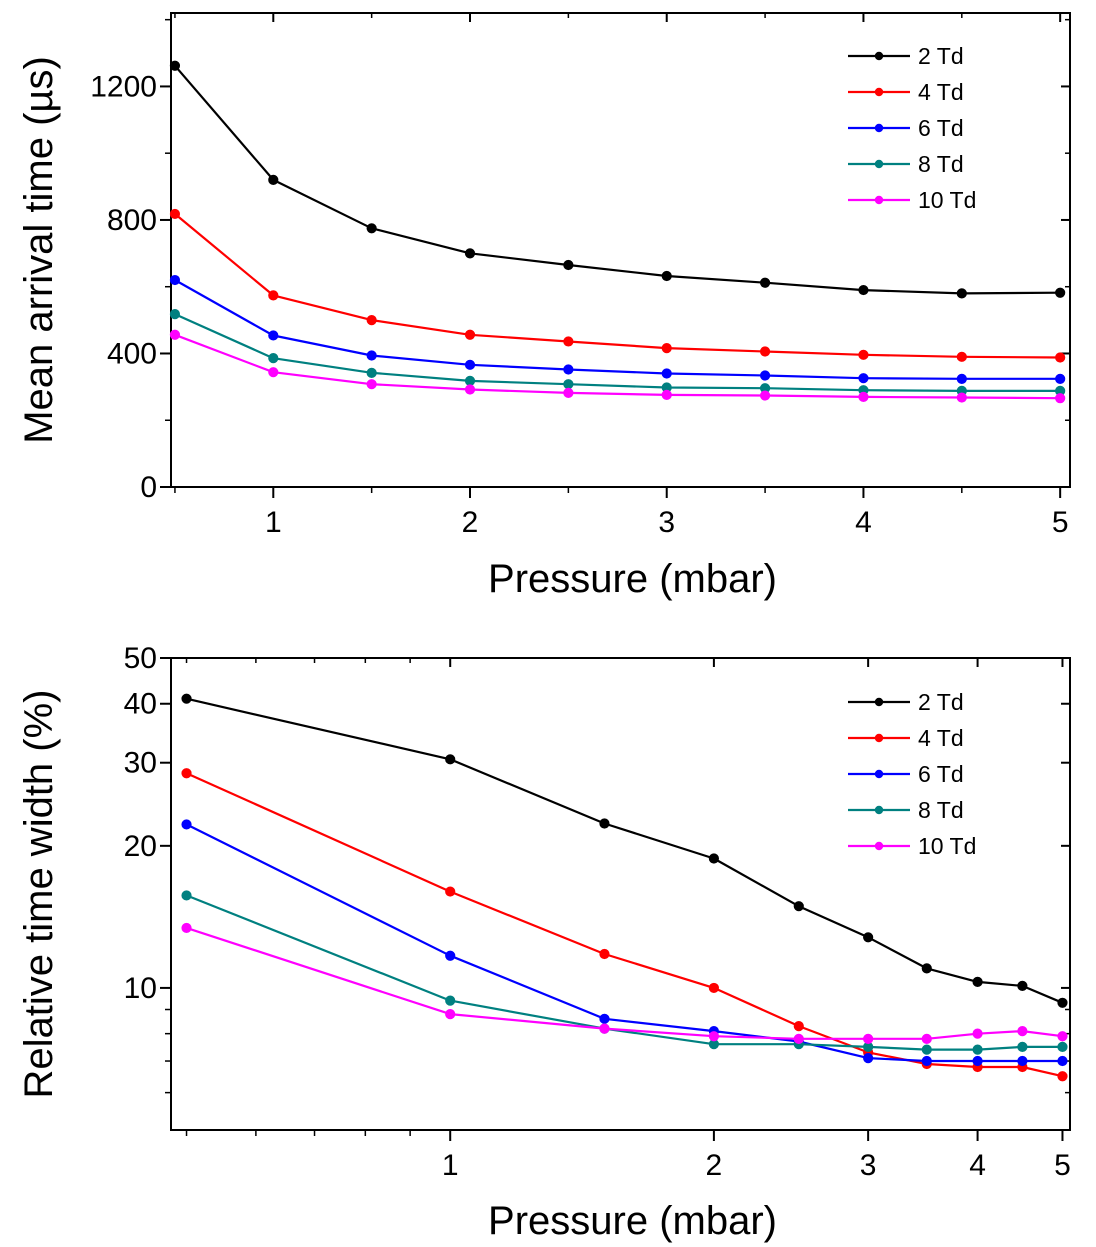  I want to click on x-tick-label: 4, so click(863, 522).